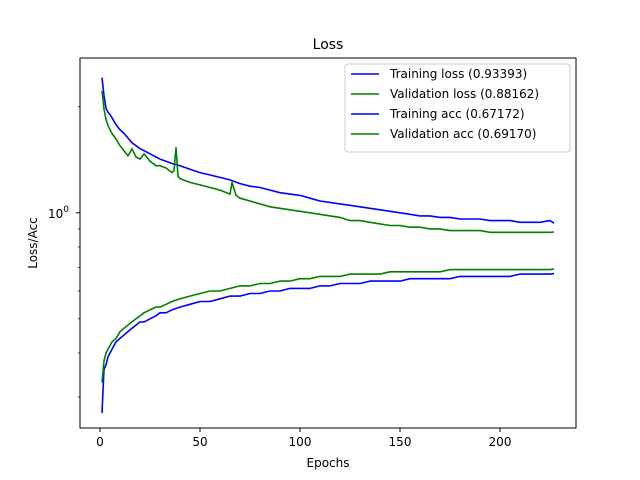 This screenshot has height=480, width=640. Describe the element at coordinates (33, 243) in the screenshot. I see `y-axis-label: Loss/Acc` at that location.